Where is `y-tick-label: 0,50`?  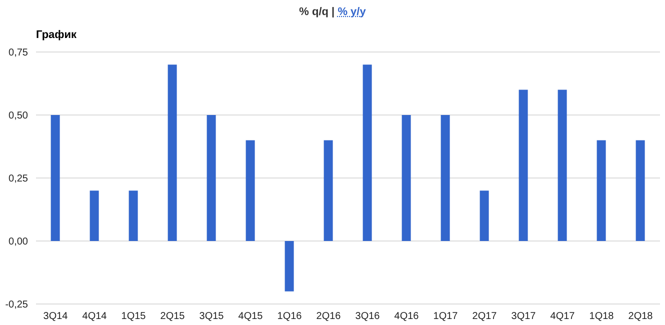
y-tick-label: 0,50 is located at coordinates (18, 116).